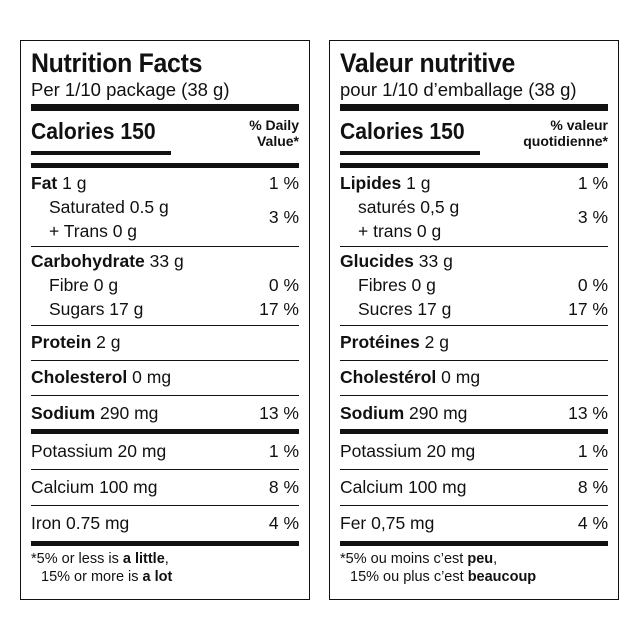 Image resolution: width=640 pixels, height=640 pixels. Describe the element at coordinates (94, 487) in the screenshot. I see `calcium-text: Calcium 100 mg` at that location.